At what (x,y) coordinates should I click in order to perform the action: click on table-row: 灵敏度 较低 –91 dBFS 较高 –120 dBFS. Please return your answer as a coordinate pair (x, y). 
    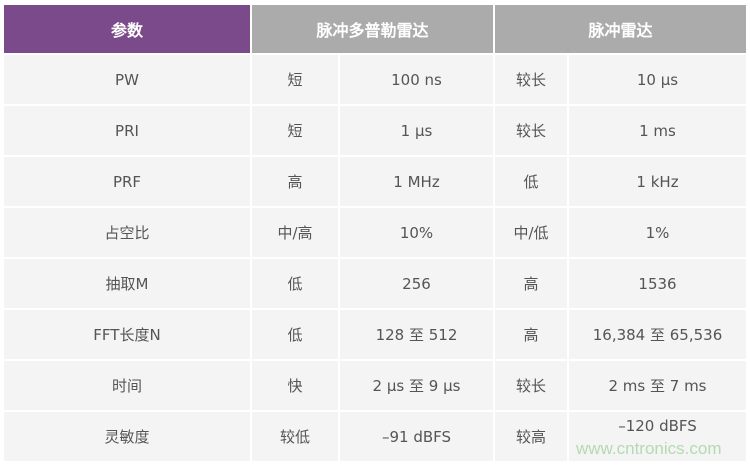
    Looking at the image, I should click on (375, 436).